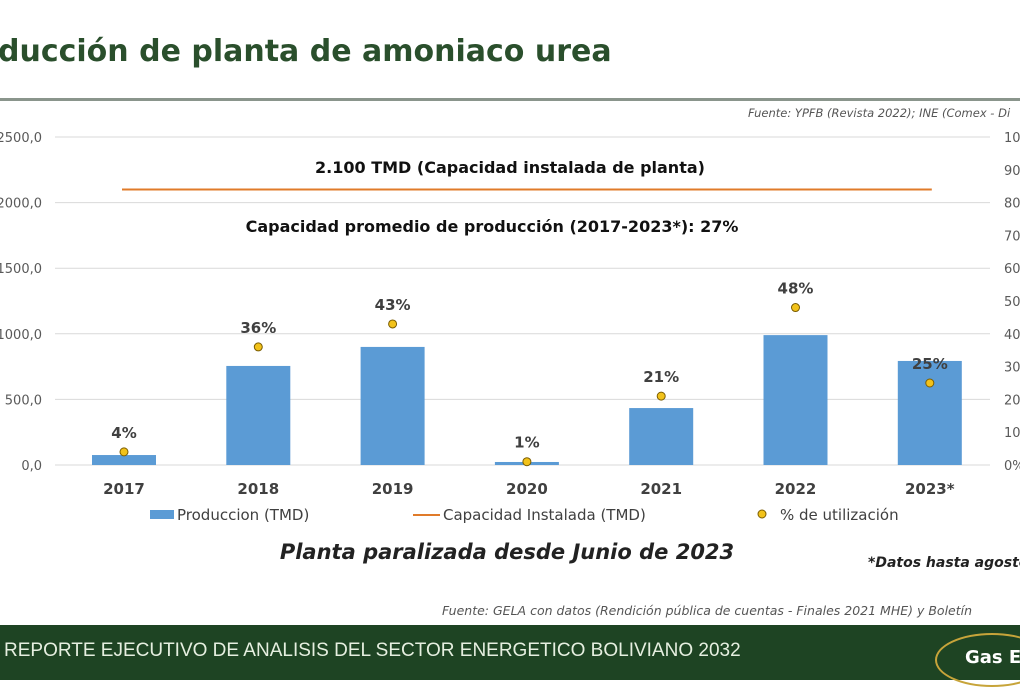  I want to click on title-divider, so click(510, 99).